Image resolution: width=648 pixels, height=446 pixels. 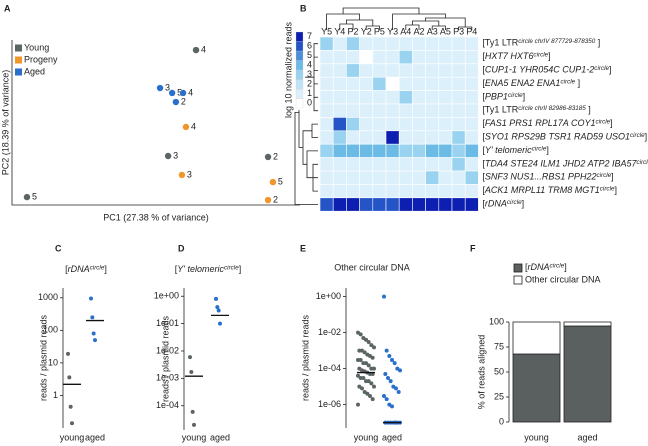 What do you see at coordinates (309, 36) in the screenshot?
I see `colorbar-tick-label: 7` at bounding box center [309, 36].